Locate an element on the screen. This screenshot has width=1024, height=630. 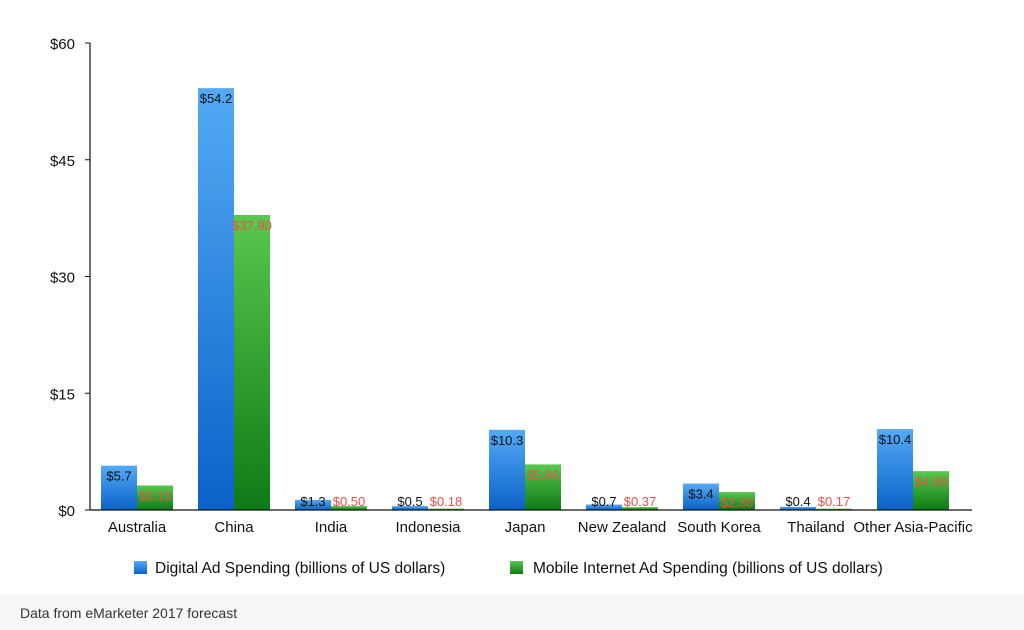
data-label-digital-thailand: $0.4 is located at coordinates (797, 501).